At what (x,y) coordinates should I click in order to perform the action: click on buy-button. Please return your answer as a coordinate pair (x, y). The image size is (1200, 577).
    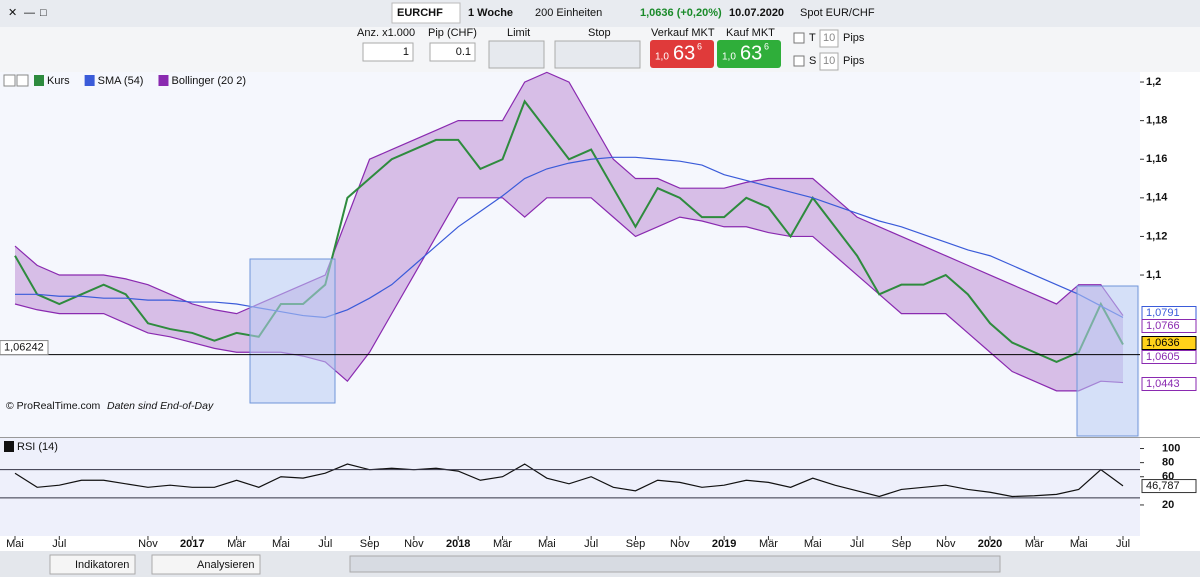
    Looking at the image, I should click on (749, 54).